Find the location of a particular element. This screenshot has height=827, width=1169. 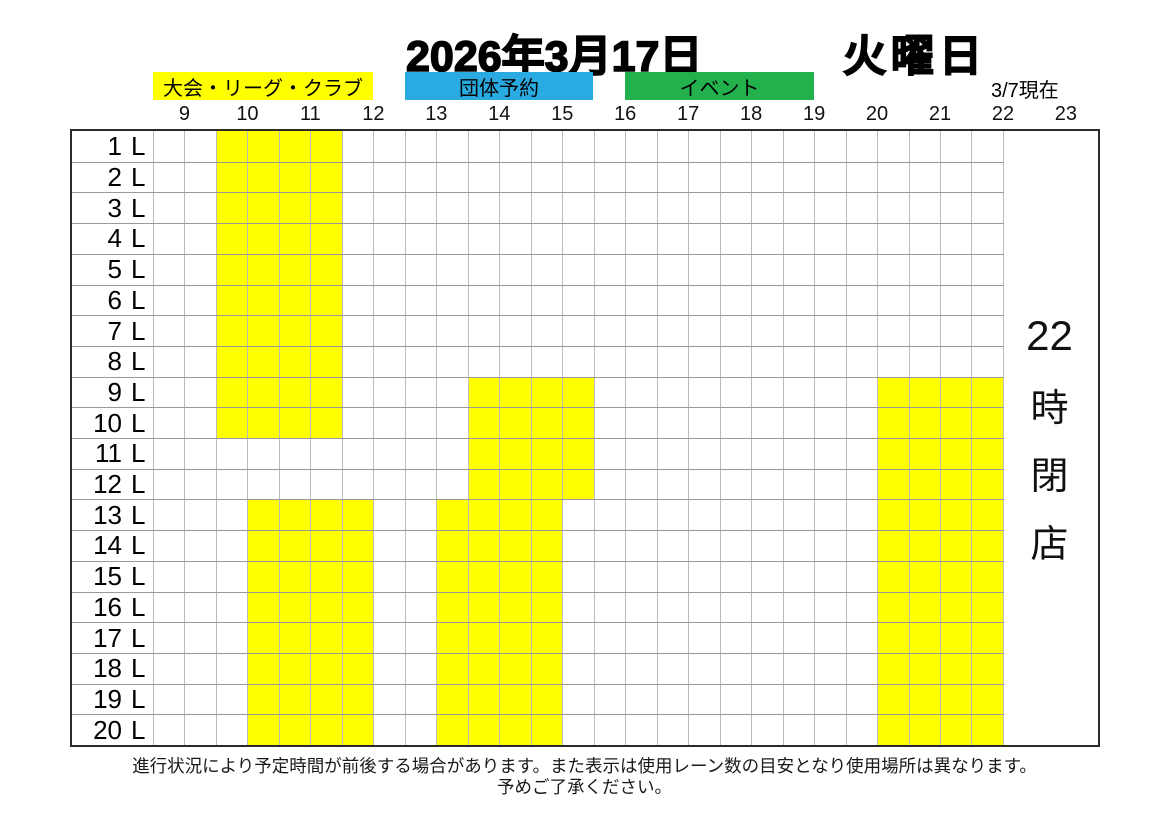

closing-time-notice: 22 時閉店 is located at coordinates (1049, 438).